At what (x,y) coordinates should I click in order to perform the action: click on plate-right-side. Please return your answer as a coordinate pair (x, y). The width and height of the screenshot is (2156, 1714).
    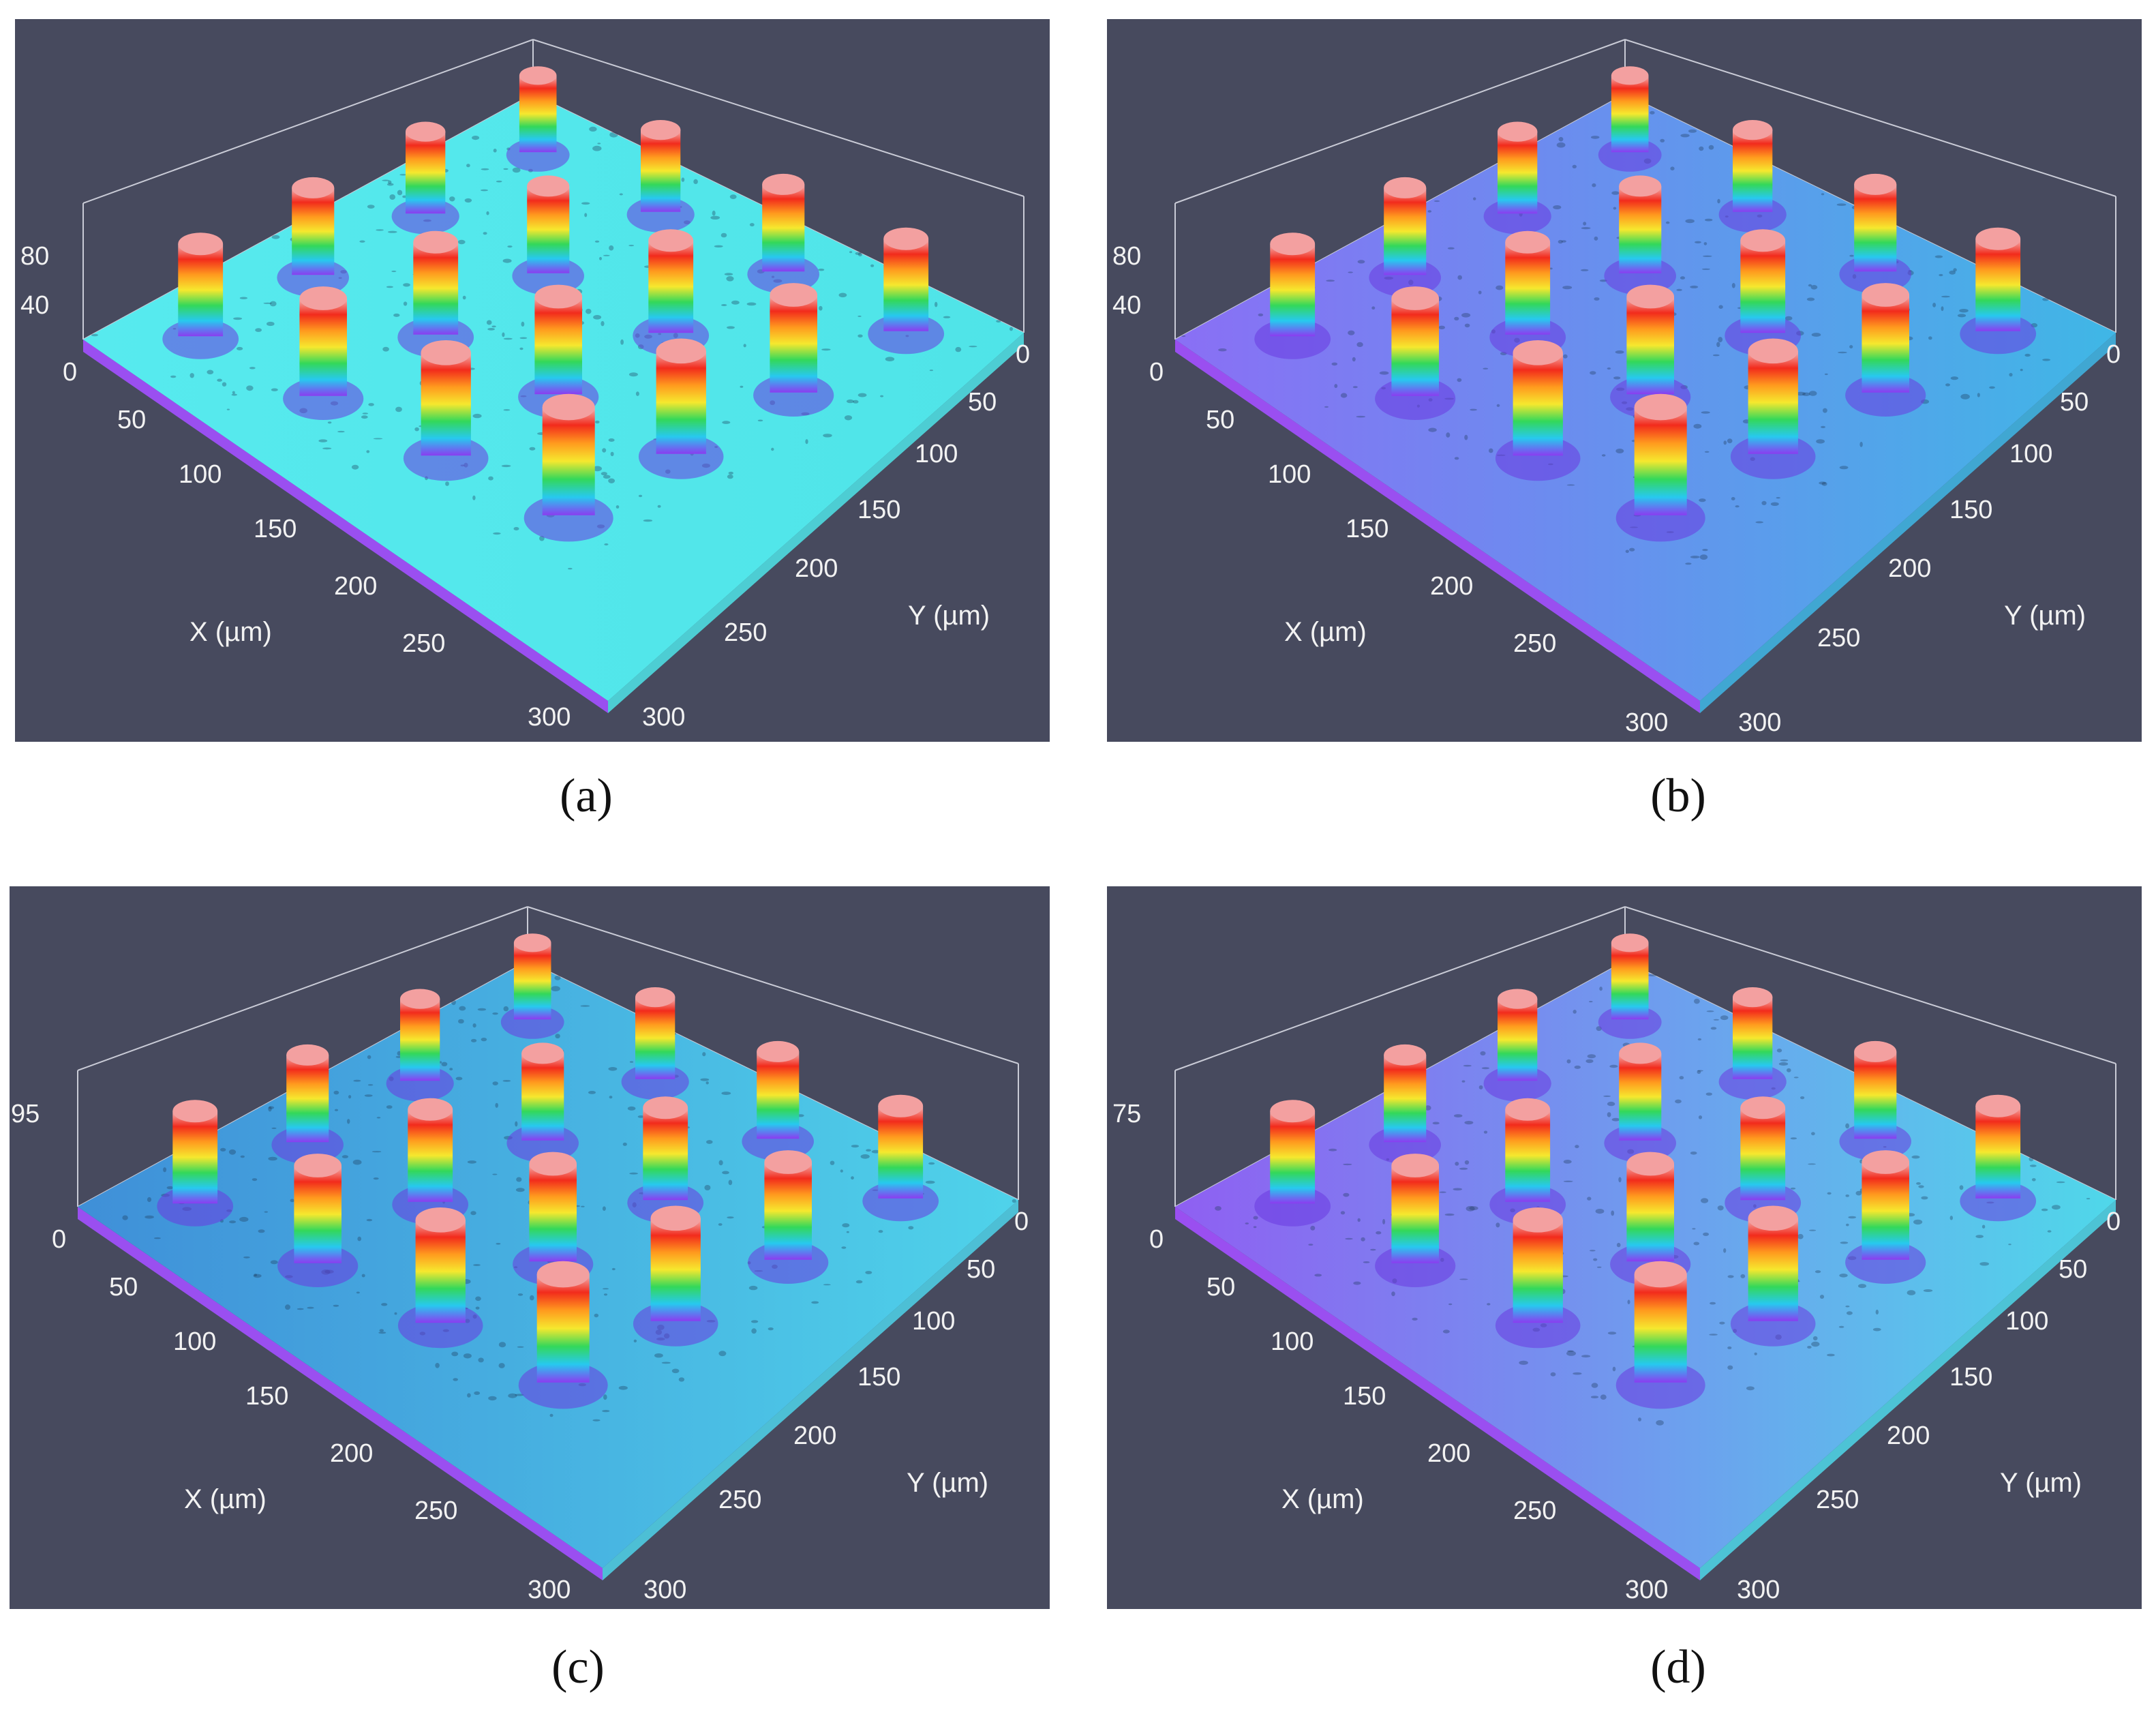
    Looking at the image, I should click on (1908, 1390).